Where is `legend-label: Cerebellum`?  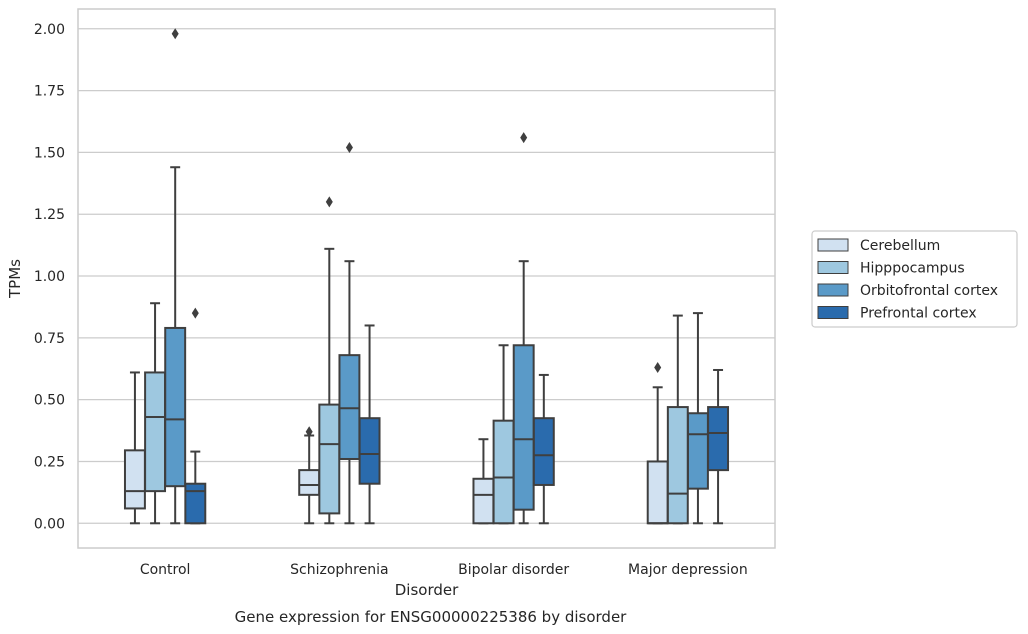
legend-label: Cerebellum is located at coordinates (900, 246).